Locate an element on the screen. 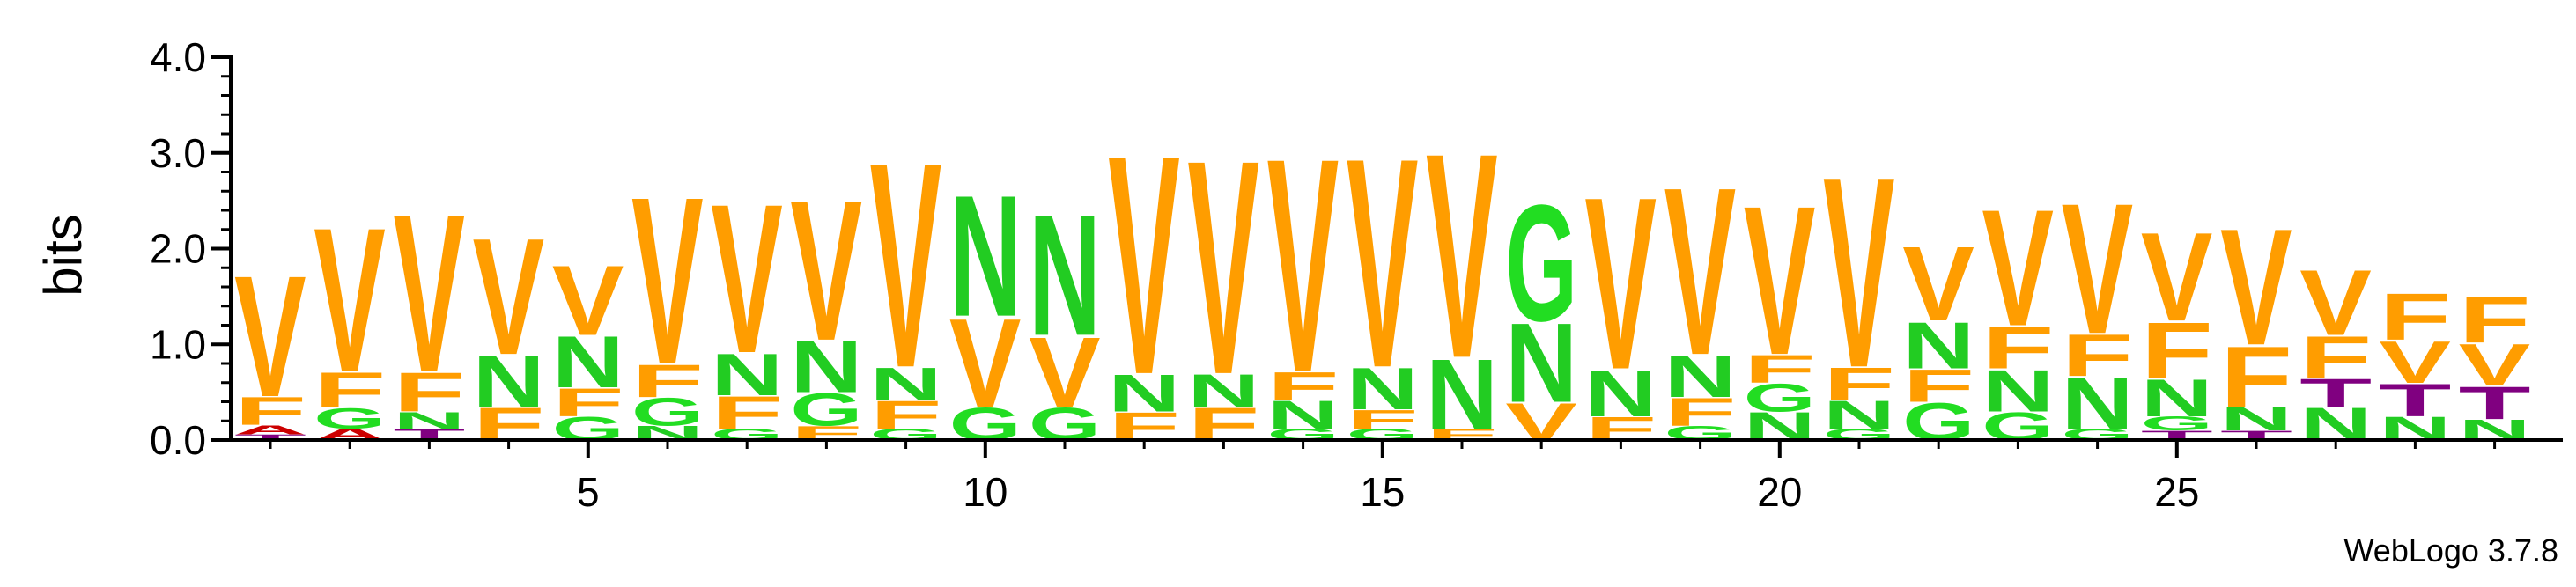 The width and height of the screenshot is (2576, 587). y-axis-title: bits is located at coordinates (62, 255).